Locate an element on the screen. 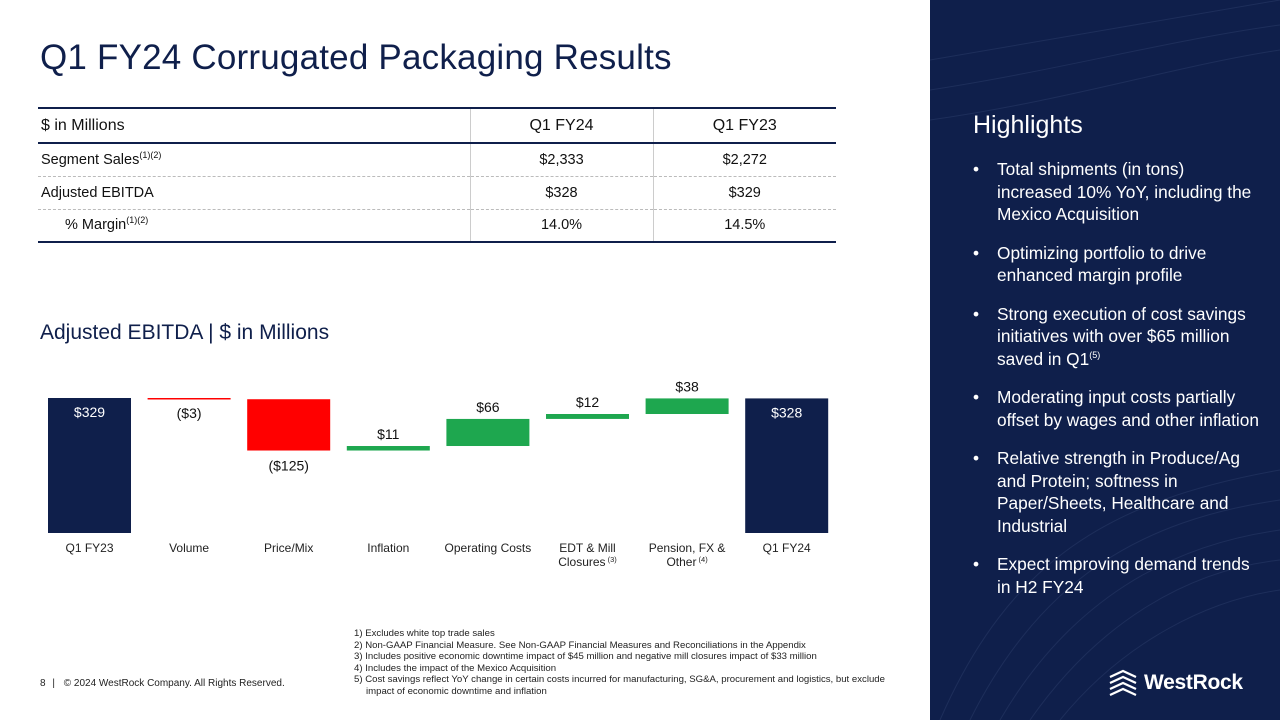 This screenshot has width=1280, height=720. westrock-logo-icon is located at coordinates (1123, 682).